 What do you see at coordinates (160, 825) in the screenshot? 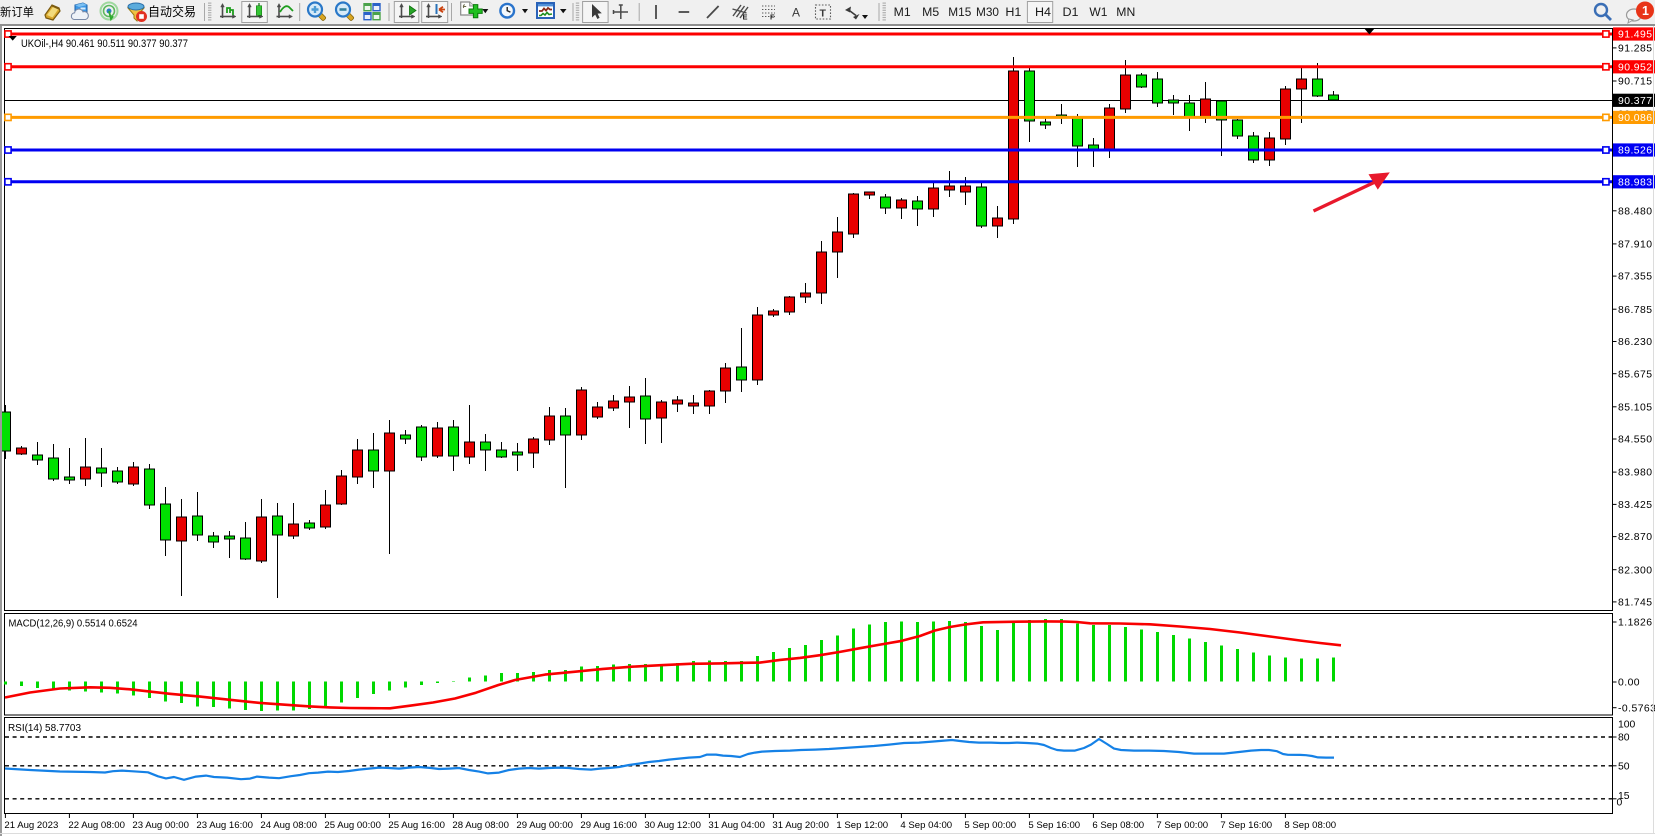
I see `svg-text: 23 Aug 00:00` at bounding box center [160, 825].